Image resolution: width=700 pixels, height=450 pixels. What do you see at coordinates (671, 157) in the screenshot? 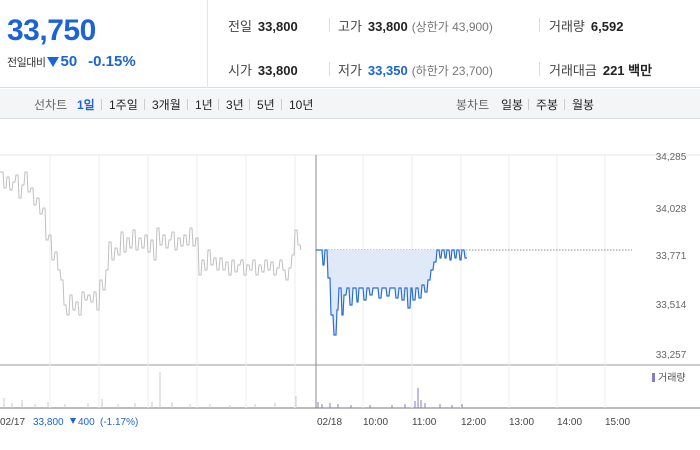
I see `y-tick-label: 34,285` at bounding box center [671, 157].